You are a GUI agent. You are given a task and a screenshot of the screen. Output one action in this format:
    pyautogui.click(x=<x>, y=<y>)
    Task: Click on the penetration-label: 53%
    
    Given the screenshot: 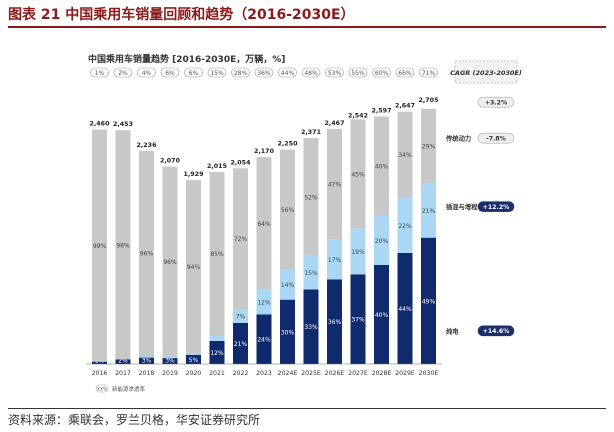 What is the action you would take?
    pyautogui.click(x=335, y=73)
    